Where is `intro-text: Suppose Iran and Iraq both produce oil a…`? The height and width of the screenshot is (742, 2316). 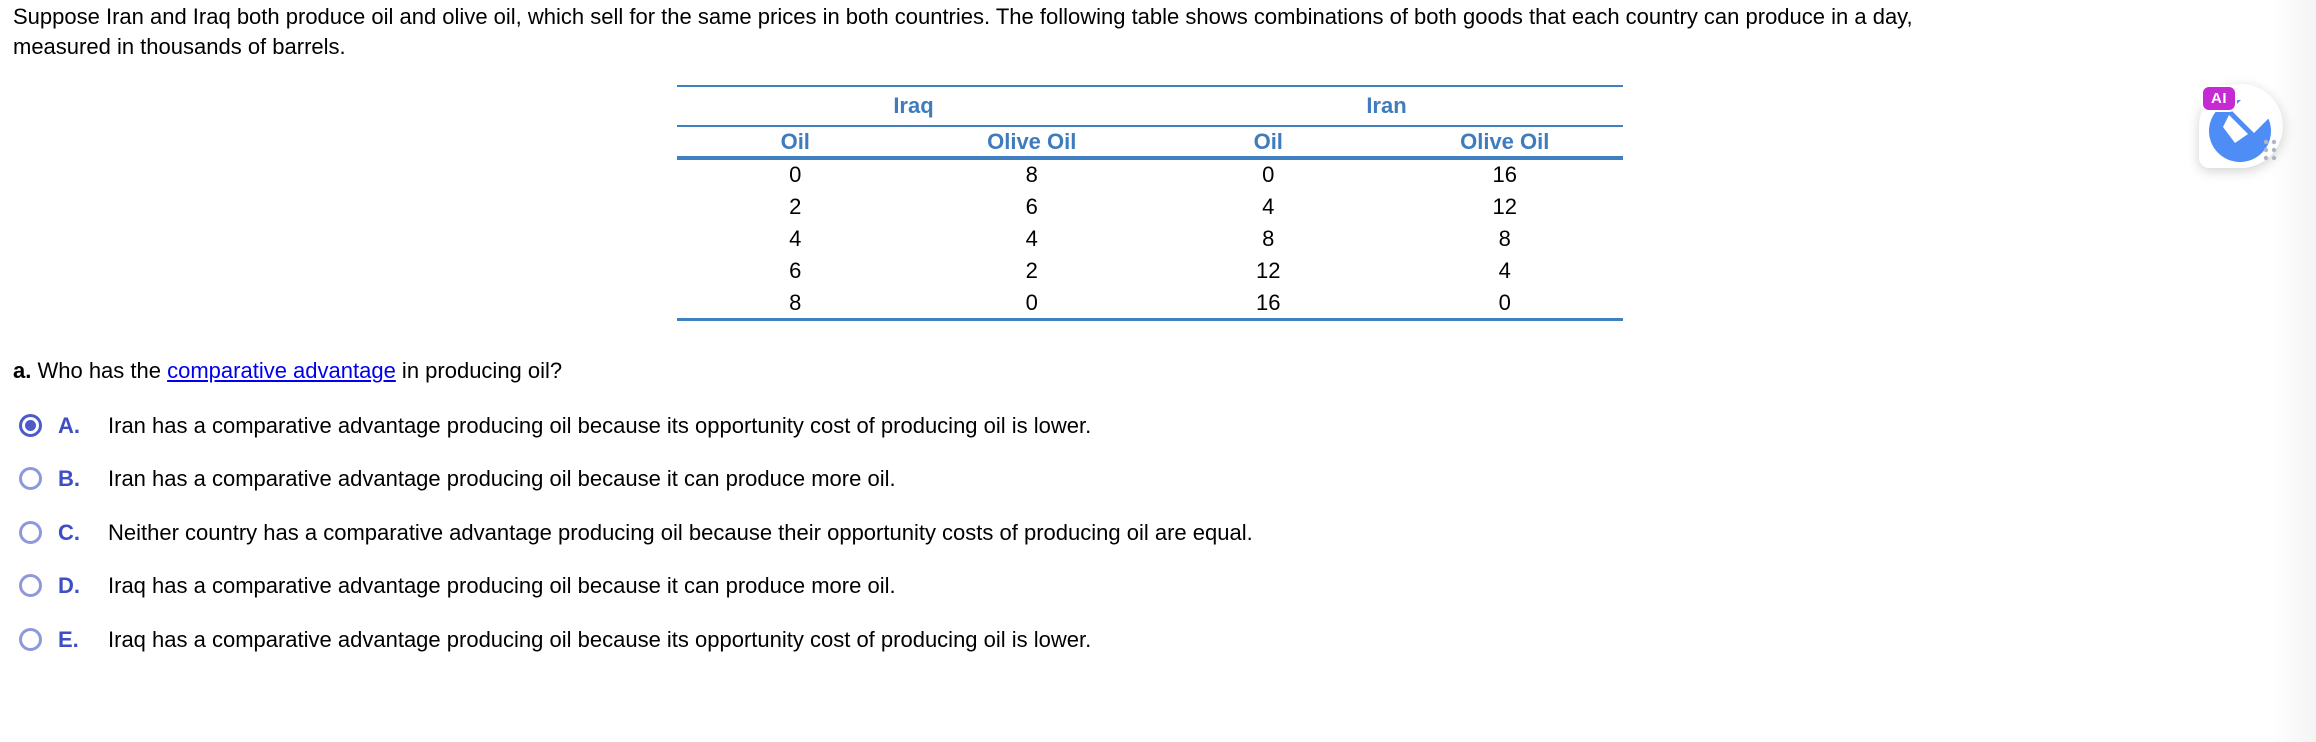
intro-text: Suppose Iran and Iraq both produce oil a… is located at coordinates (963, 32).